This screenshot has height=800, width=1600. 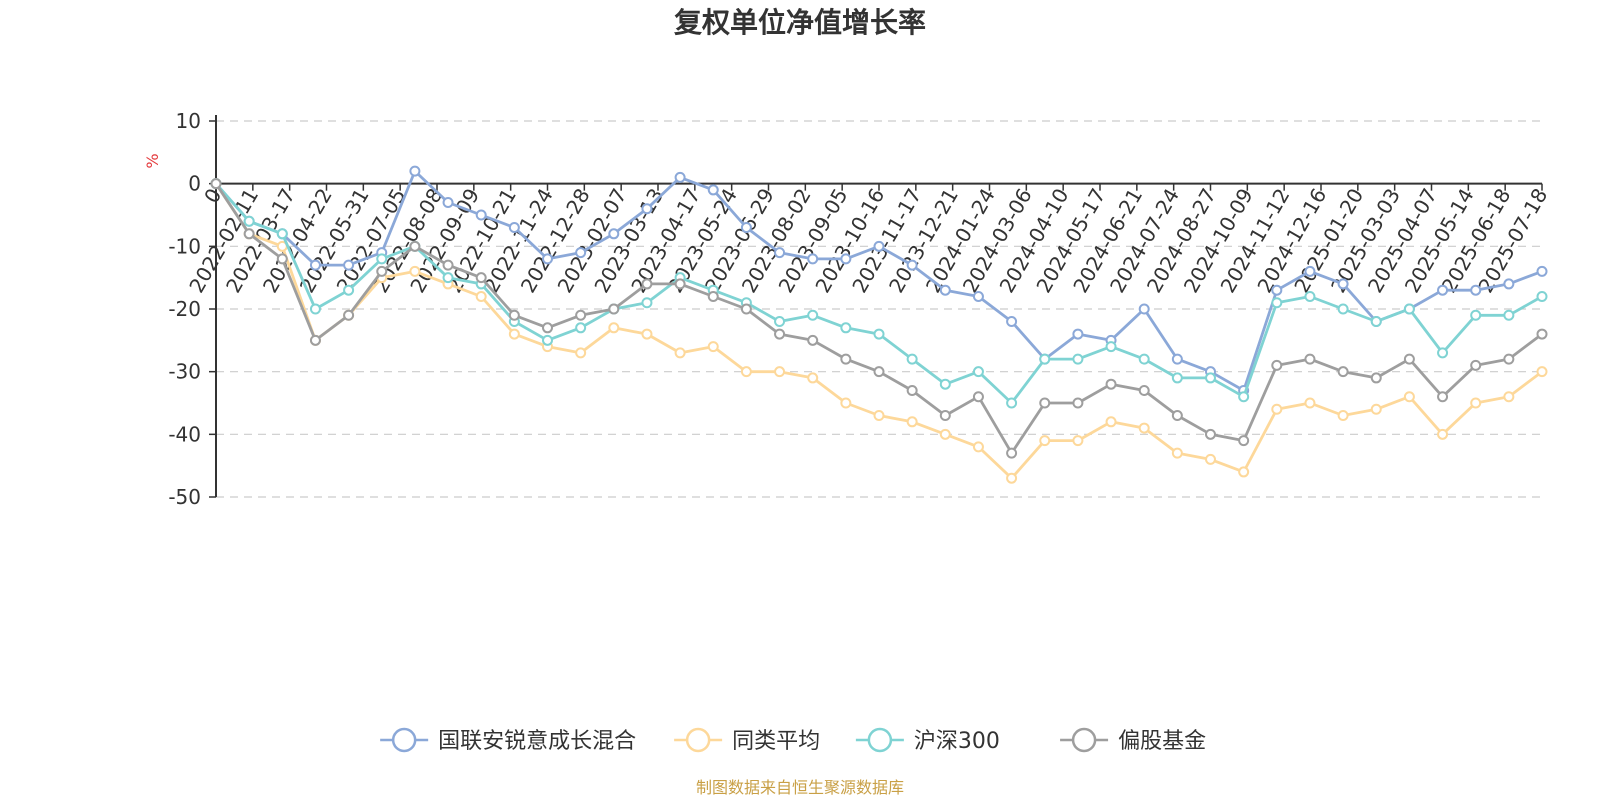 I want to click on y-axis-ticks: 10 0 -10 -20 -30 -40 -50, so click(x=192, y=309).